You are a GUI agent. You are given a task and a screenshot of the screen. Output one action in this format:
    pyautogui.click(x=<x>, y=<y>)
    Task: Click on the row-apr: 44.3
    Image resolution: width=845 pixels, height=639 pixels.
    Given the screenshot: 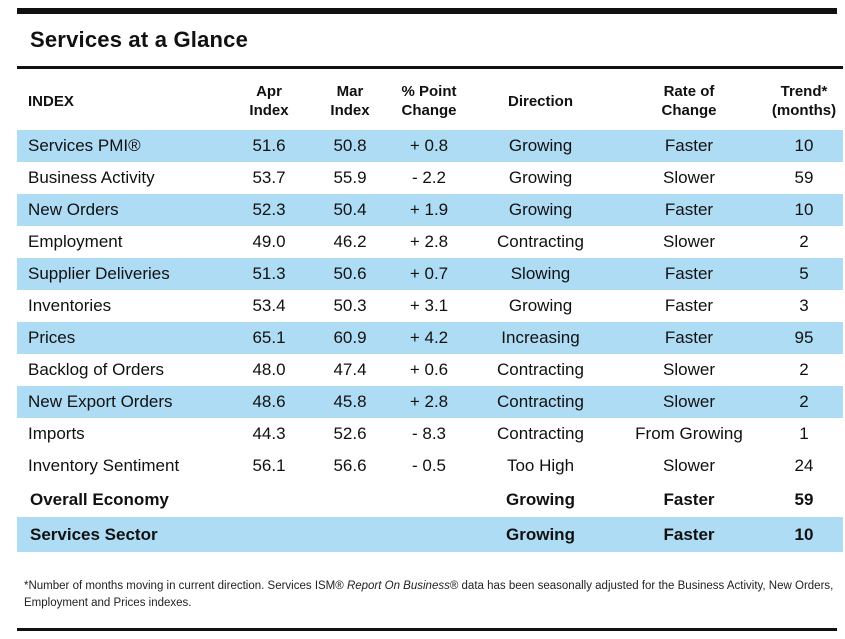 What is the action you would take?
    pyautogui.click(x=269, y=433)
    